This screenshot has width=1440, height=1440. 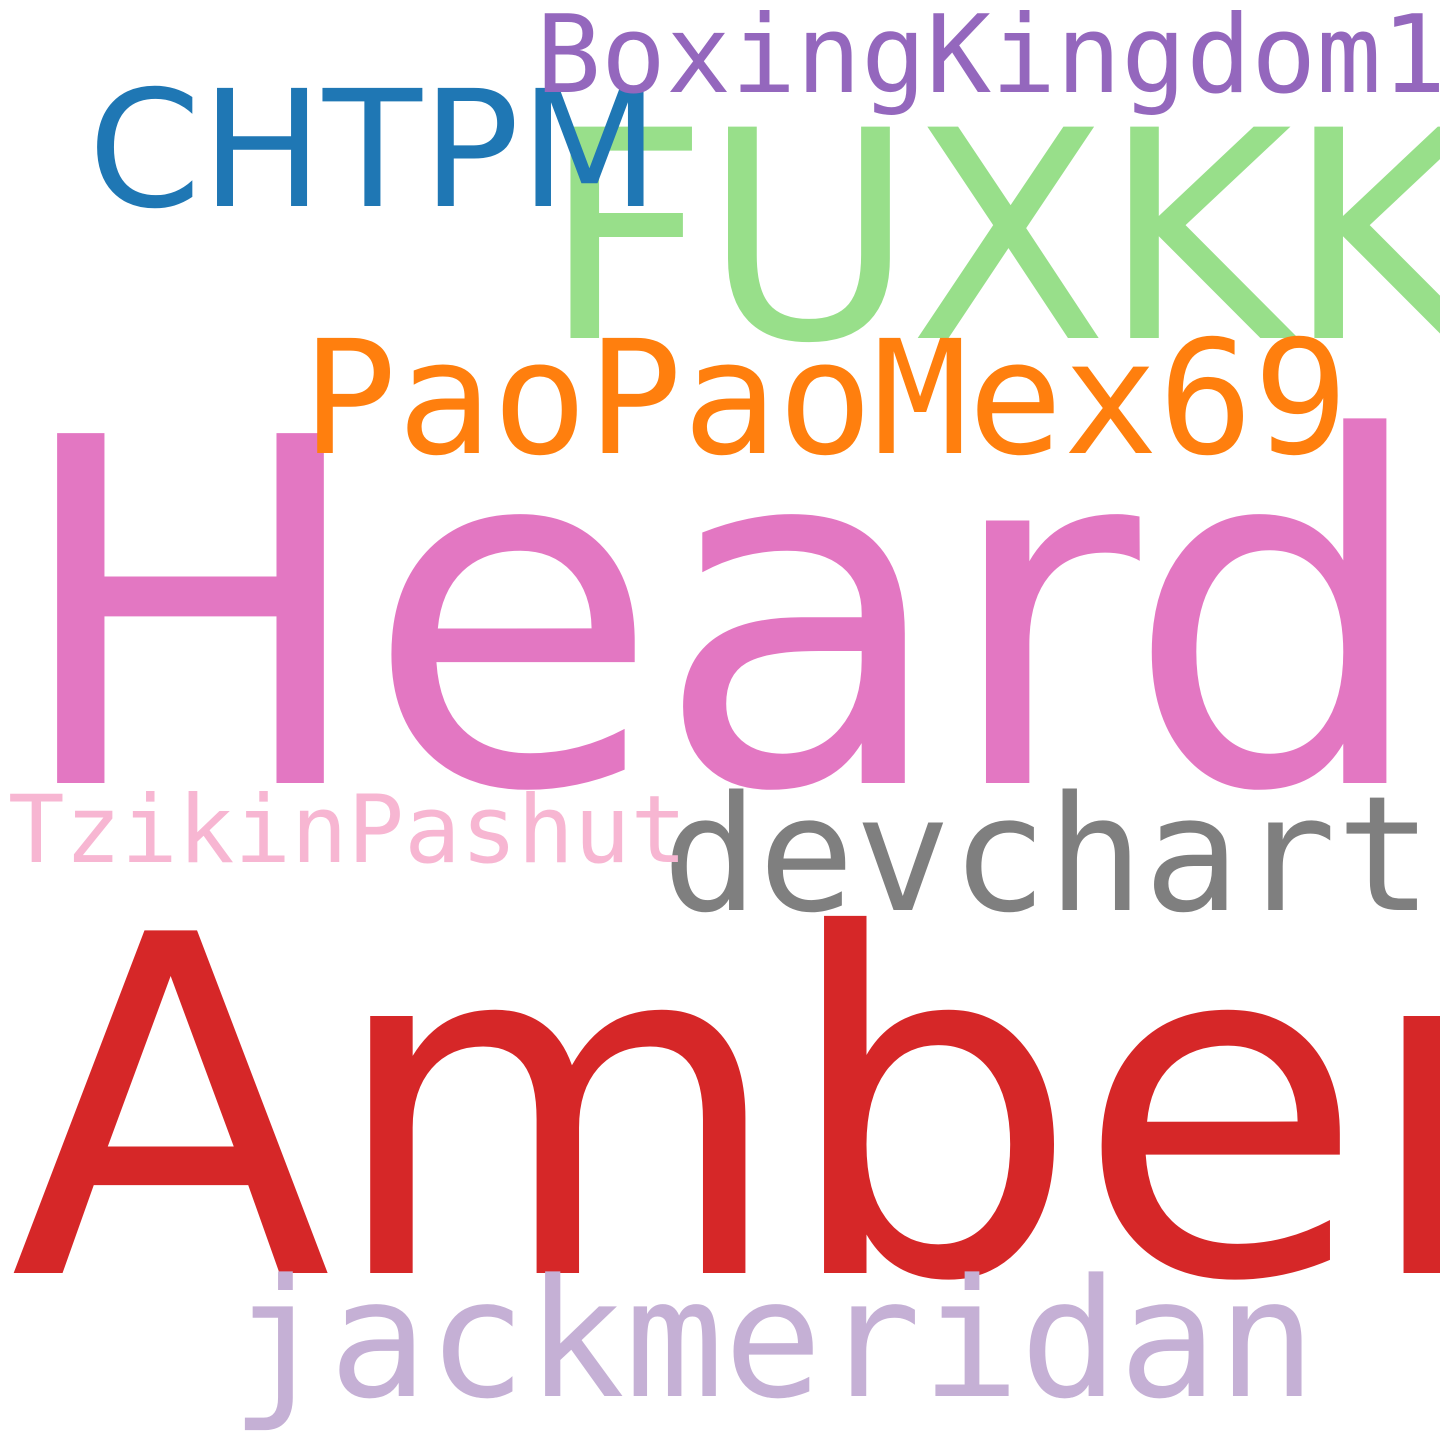 I want to click on word-tzikinpashut: TzikinPashut, so click(x=348, y=830).